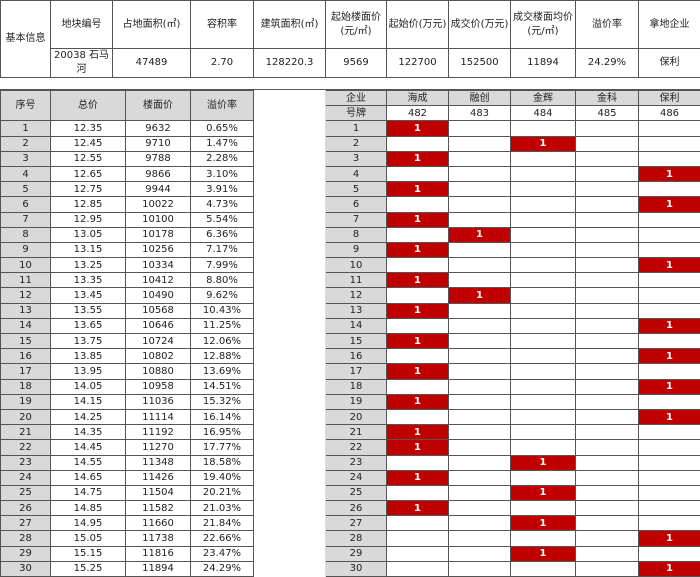  Describe the element at coordinates (158, 280) in the screenshot. I see `floor-price: 10412` at that location.